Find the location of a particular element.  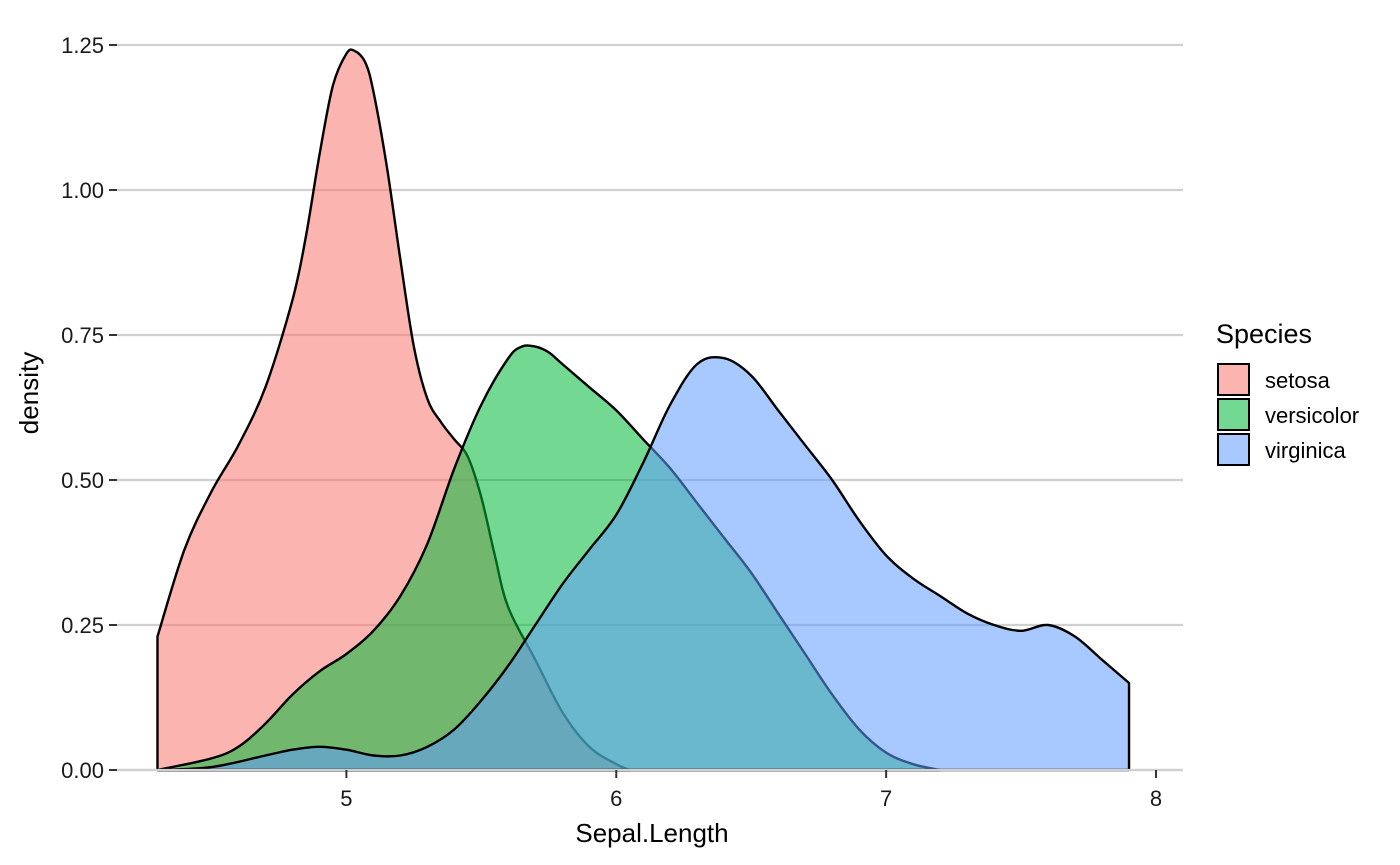

y-tick-label-2: 0.50 is located at coordinates (82, 480).